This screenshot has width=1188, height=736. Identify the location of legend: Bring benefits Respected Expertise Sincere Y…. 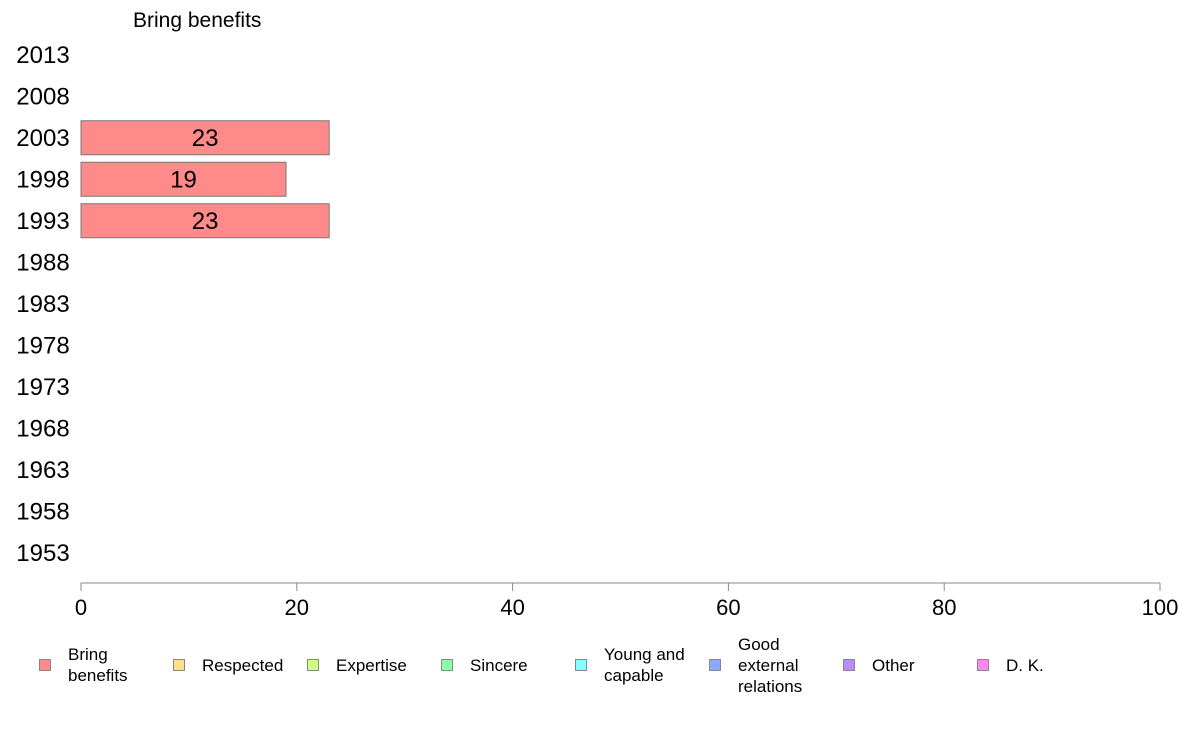
(594, 665).